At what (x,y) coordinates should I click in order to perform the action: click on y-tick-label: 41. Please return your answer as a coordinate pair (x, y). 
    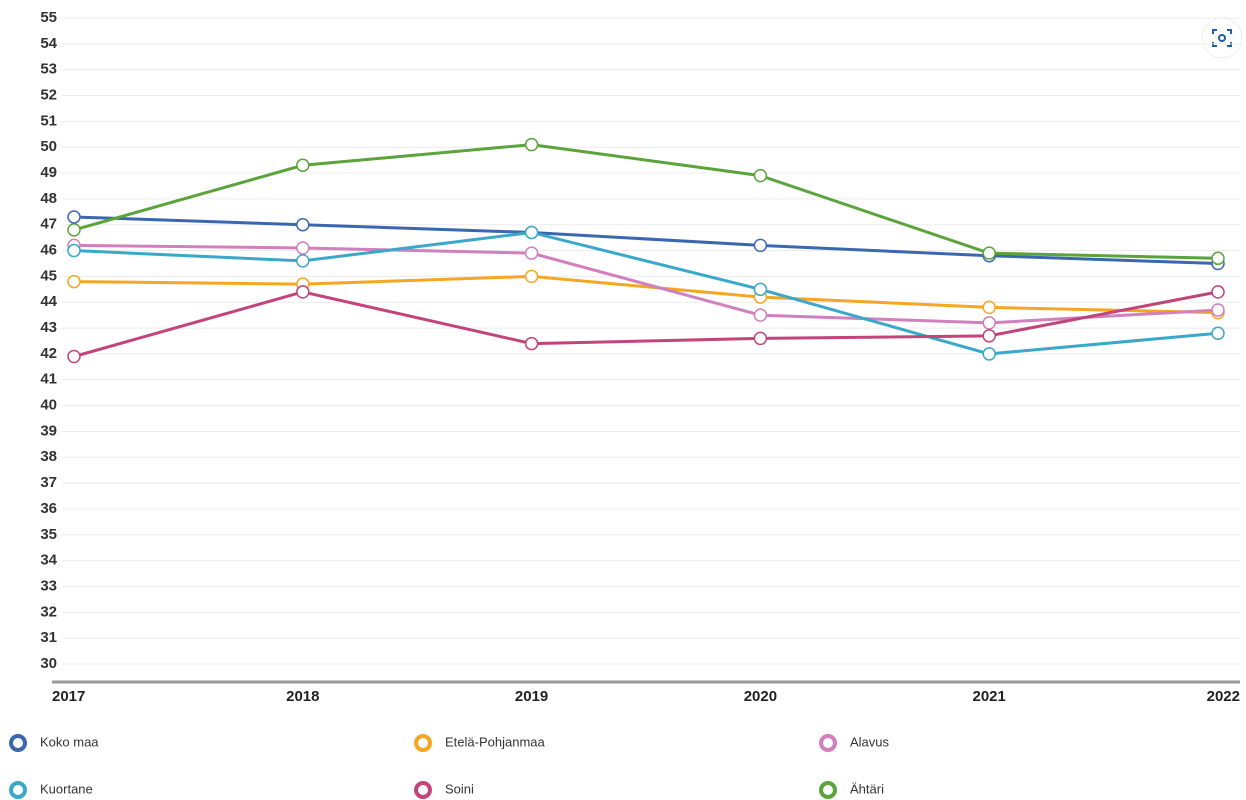
    Looking at the image, I should click on (48, 379).